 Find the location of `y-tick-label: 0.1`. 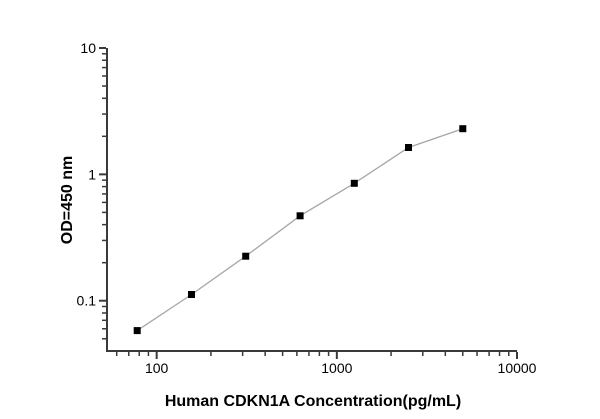

y-tick-label: 0.1 is located at coordinates (87, 301).